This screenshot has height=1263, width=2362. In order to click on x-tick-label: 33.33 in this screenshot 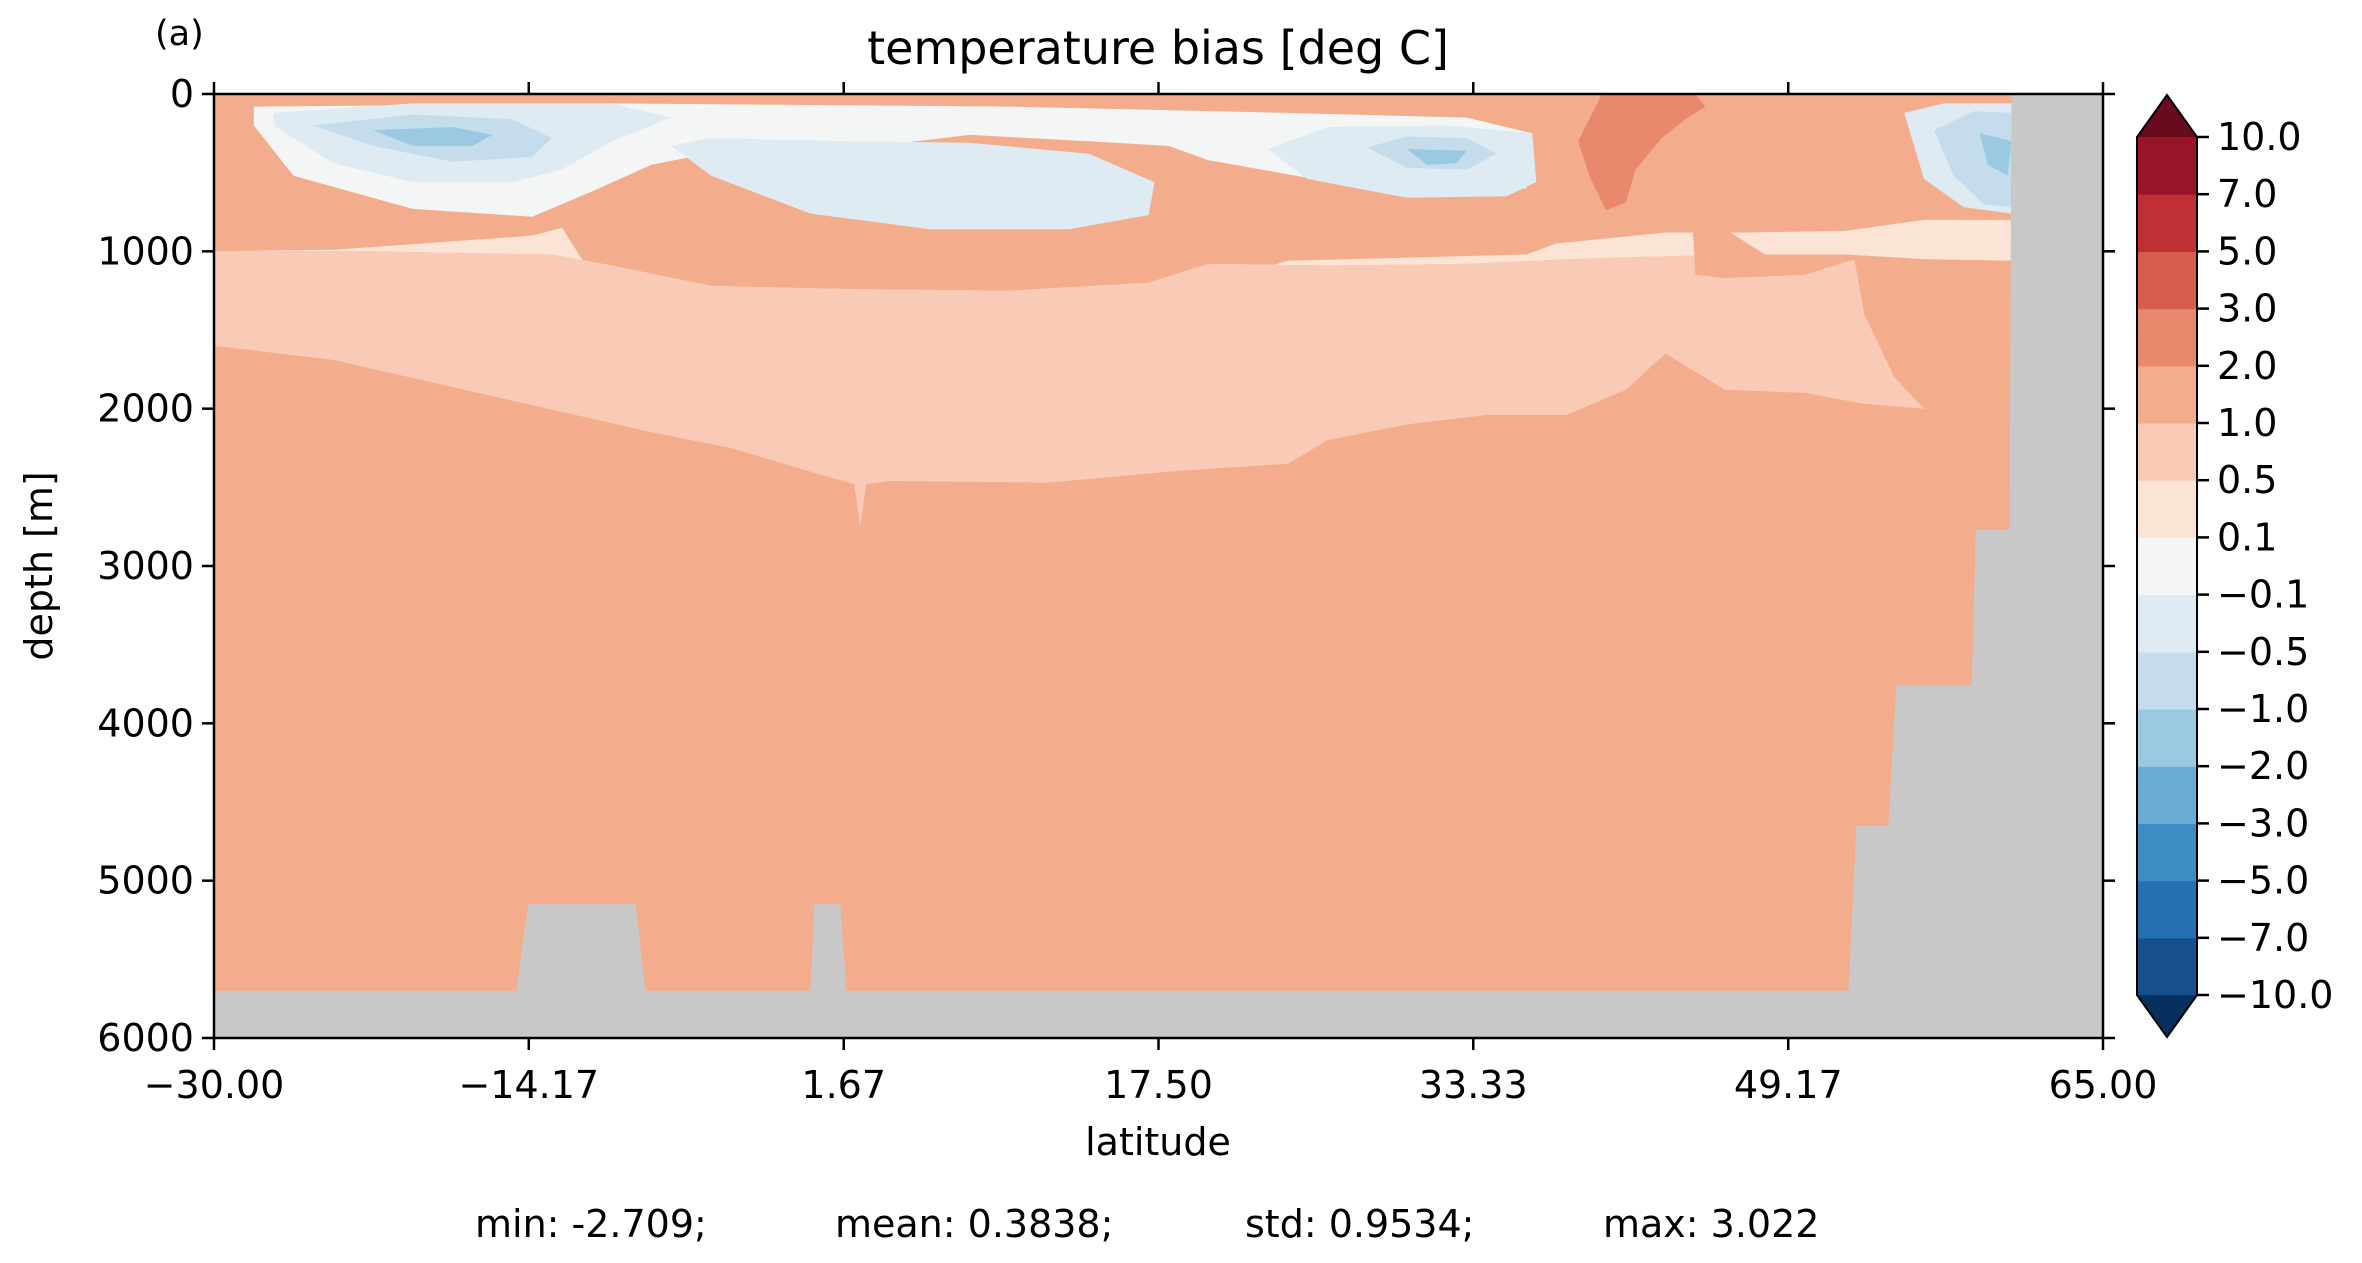, I will do `click(1473, 1085)`.